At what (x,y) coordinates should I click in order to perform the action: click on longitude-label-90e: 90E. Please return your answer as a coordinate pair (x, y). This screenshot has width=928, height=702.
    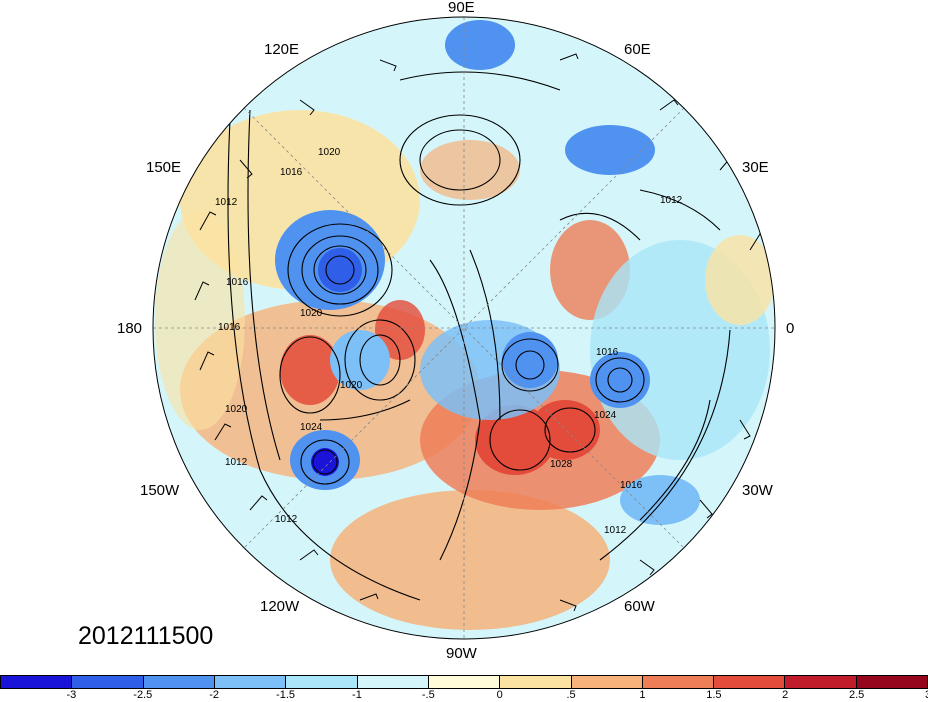
    Looking at the image, I should click on (461, 8).